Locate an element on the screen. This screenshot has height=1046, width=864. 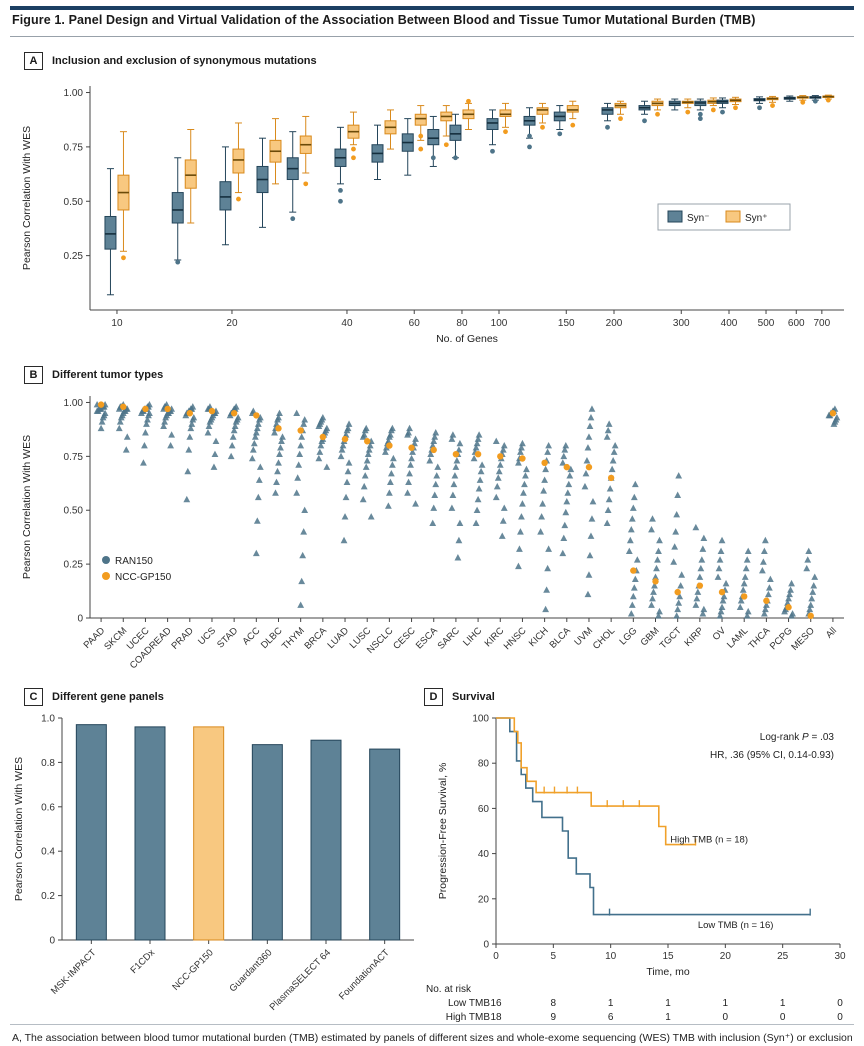
panel-d-title: Survival is located at coordinates (473, 697).